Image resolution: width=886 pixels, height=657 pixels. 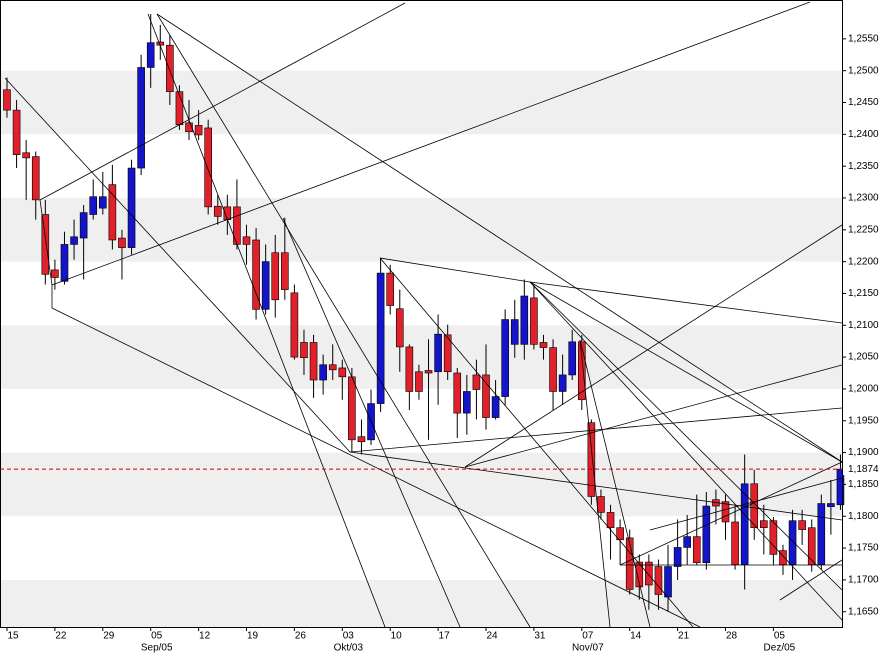 What do you see at coordinates (863, 484) in the screenshot?
I see `y-tick-label: 1,1850` at bounding box center [863, 484].